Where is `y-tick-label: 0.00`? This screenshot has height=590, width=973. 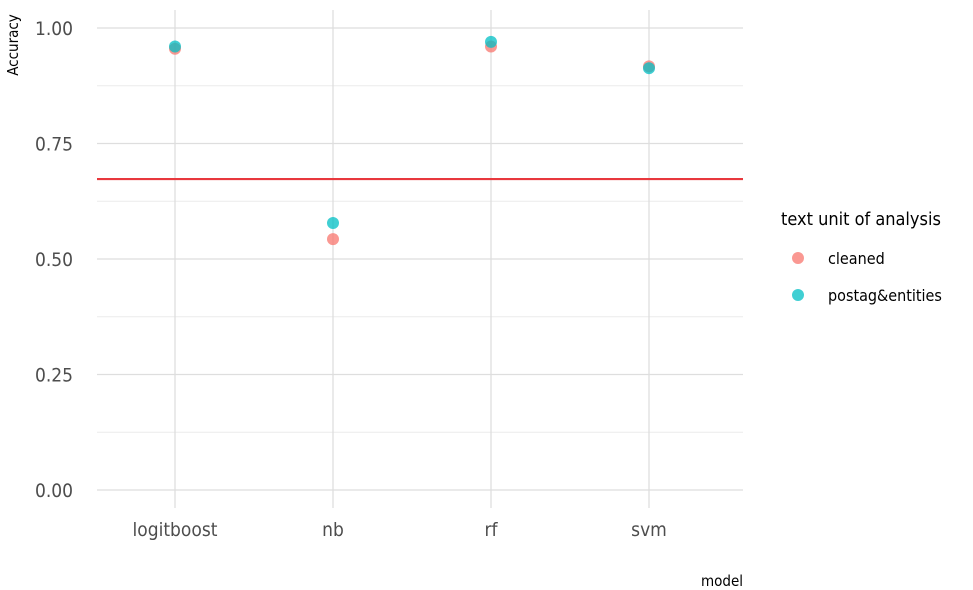 y-tick-label: 0.00 is located at coordinates (54, 491).